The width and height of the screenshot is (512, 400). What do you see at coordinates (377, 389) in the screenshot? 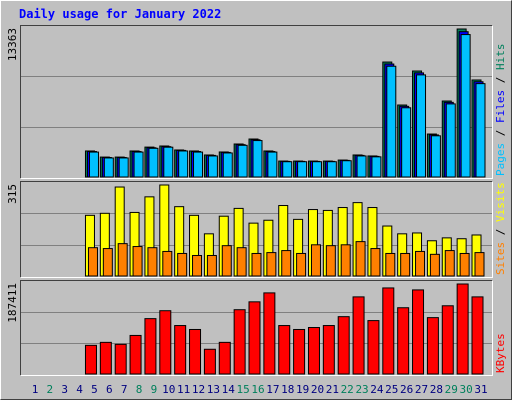
I see `x-tick-label: 24` at bounding box center [377, 389].